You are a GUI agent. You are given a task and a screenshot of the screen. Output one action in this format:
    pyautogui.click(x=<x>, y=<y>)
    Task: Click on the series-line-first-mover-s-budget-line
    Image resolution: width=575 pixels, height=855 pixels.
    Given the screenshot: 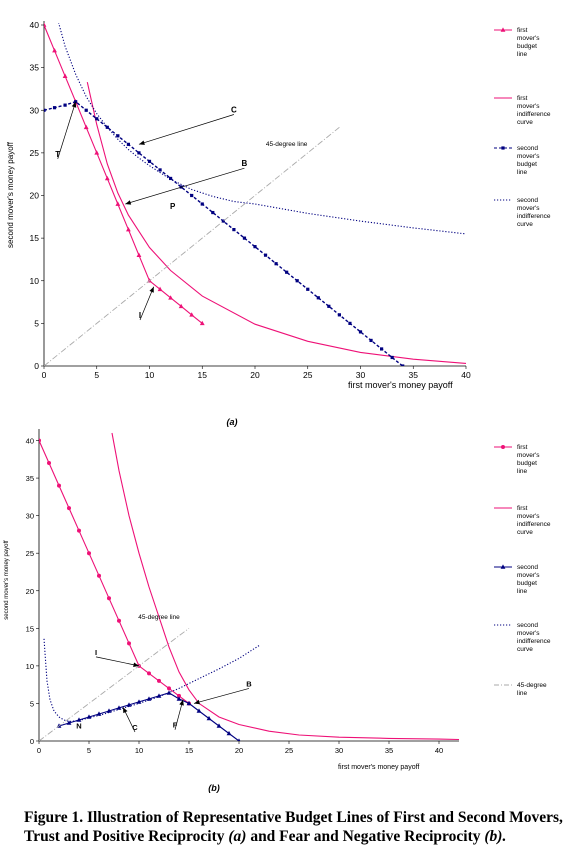 What is the action you would take?
    pyautogui.click(x=114, y=572)
    